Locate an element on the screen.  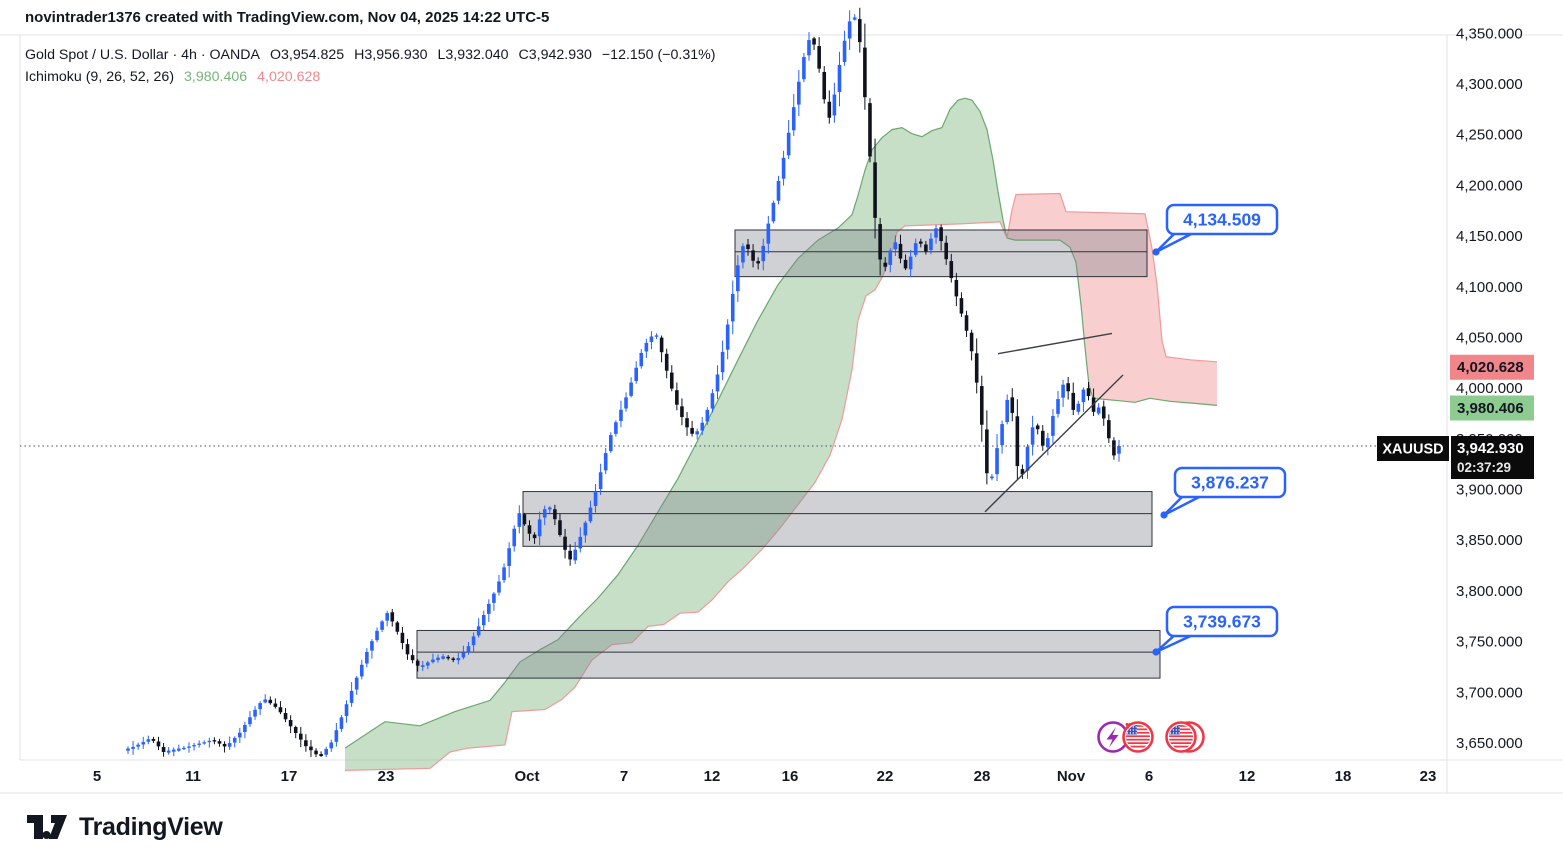
last-price-value: 3,942.930 is located at coordinates (1490, 448).